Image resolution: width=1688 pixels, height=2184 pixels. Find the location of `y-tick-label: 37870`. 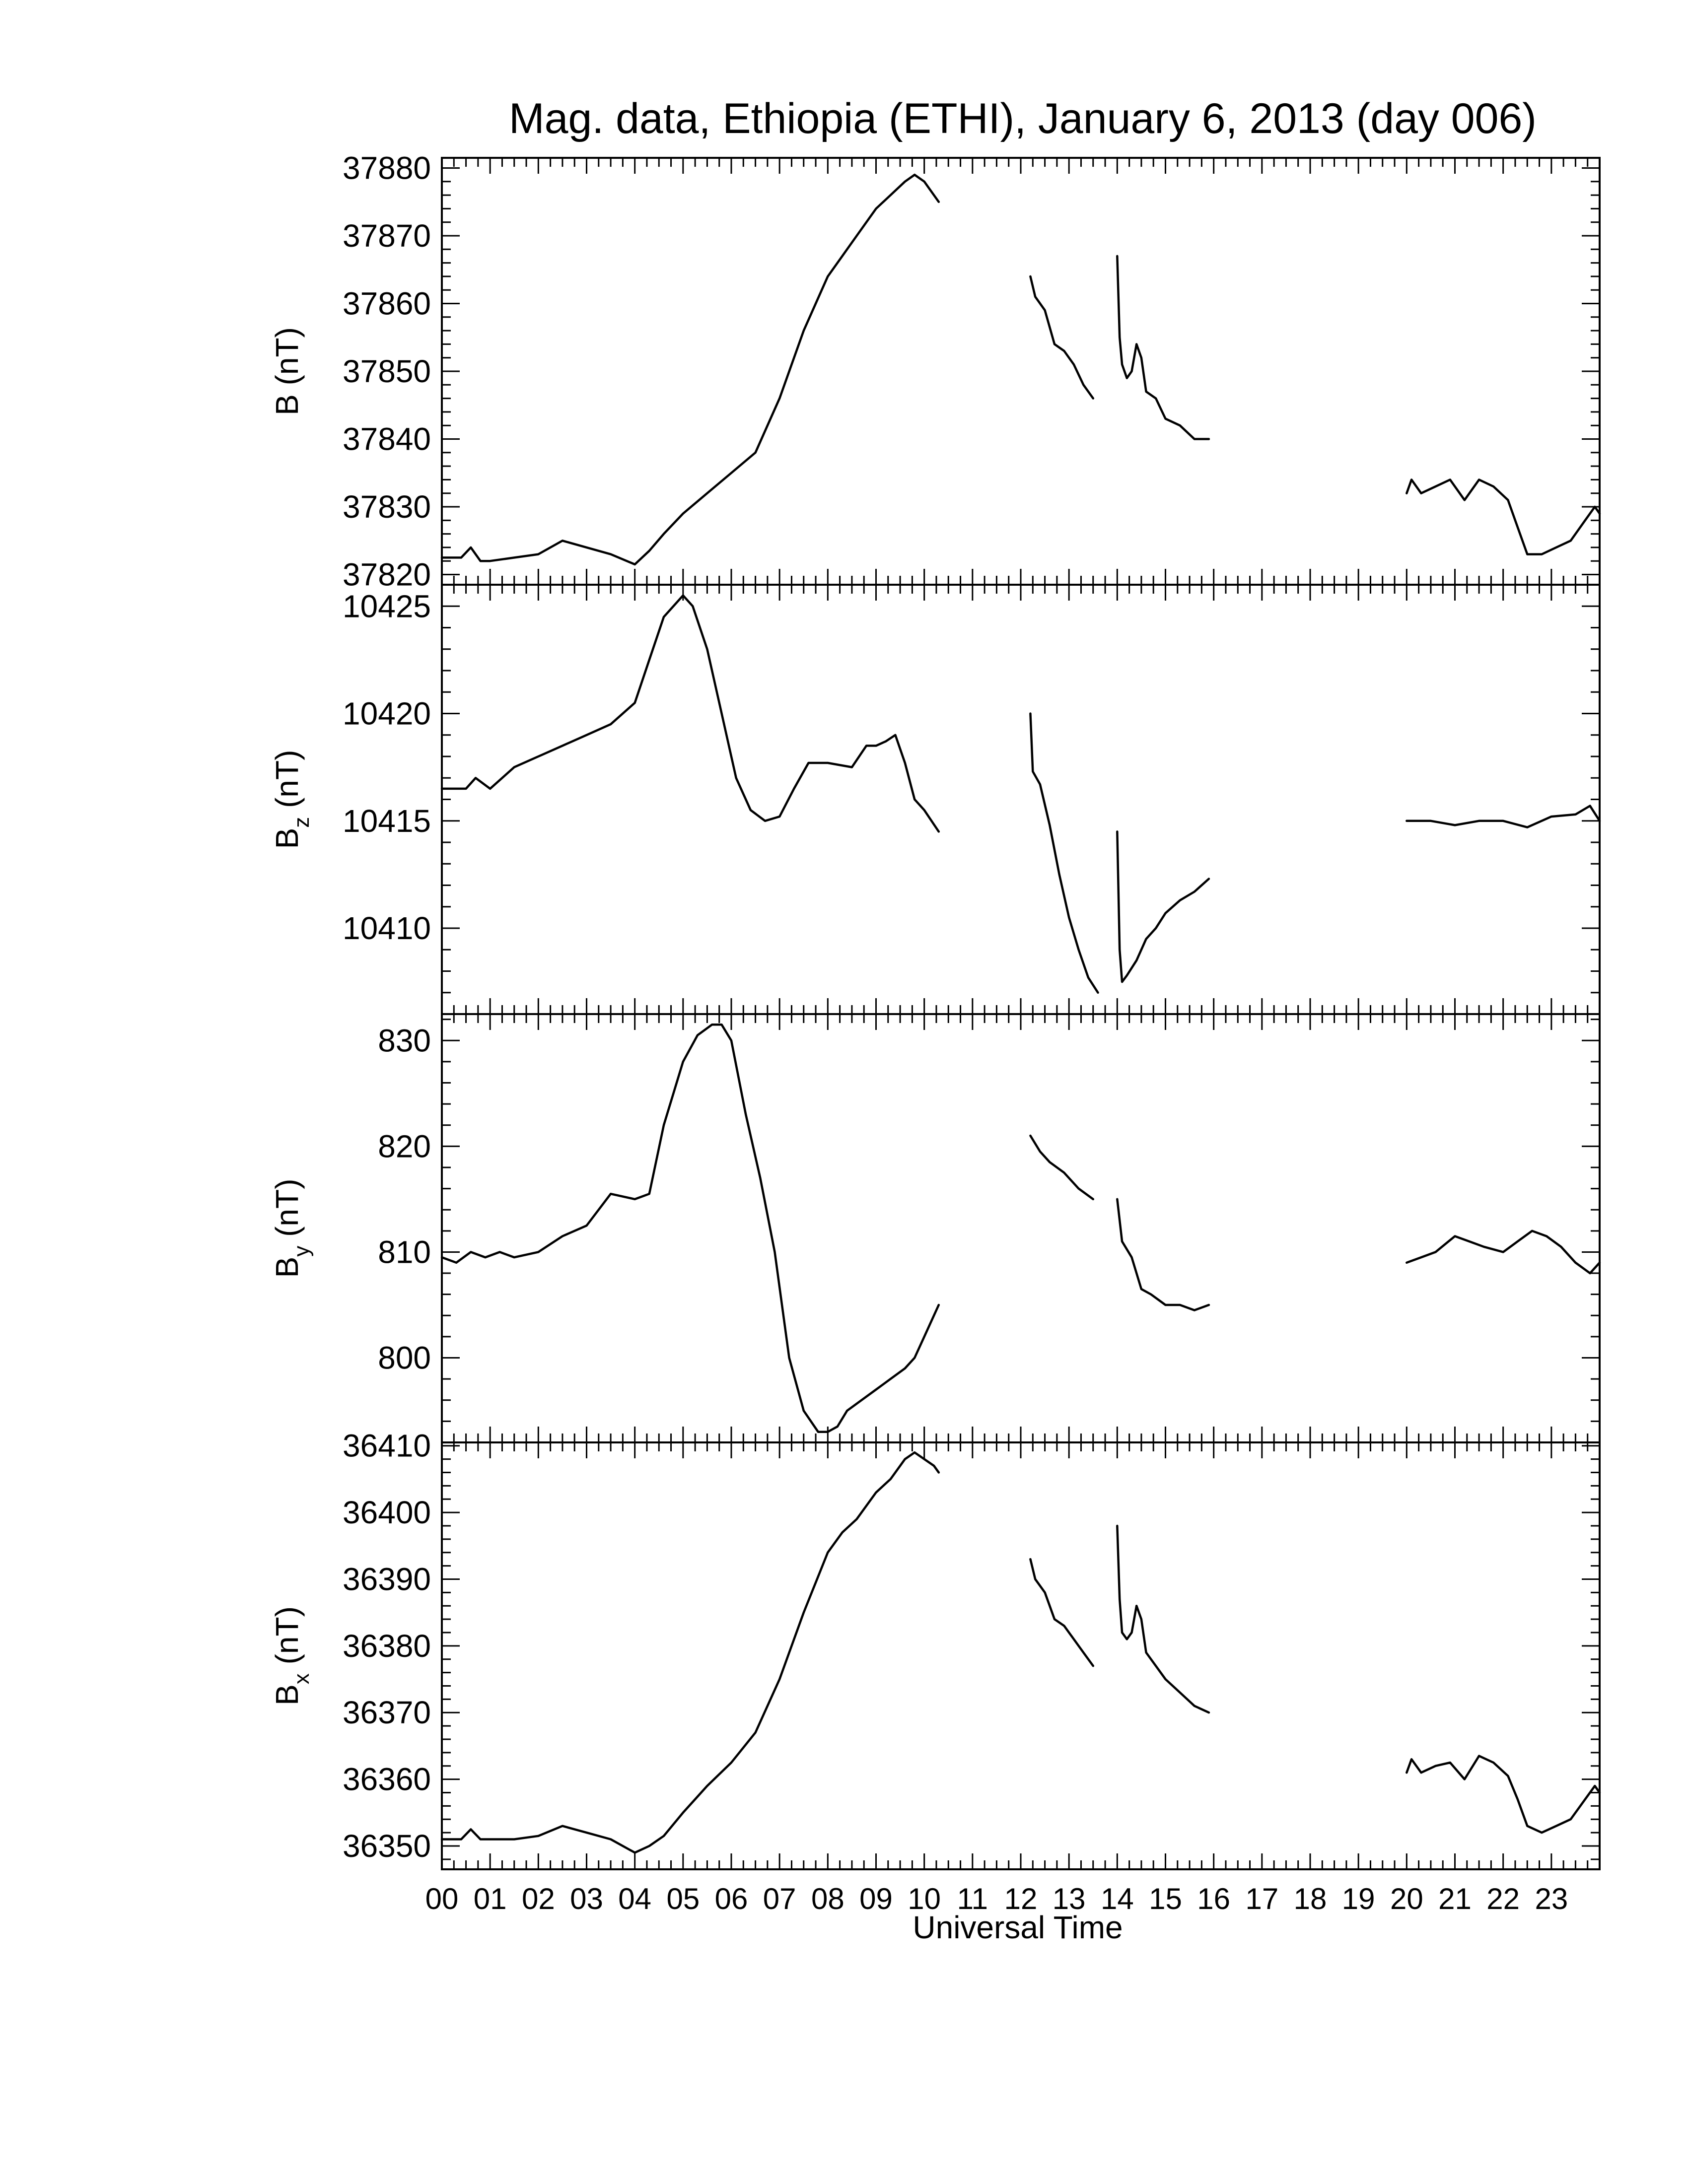

y-tick-label: 37870 is located at coordinates (387, 236).